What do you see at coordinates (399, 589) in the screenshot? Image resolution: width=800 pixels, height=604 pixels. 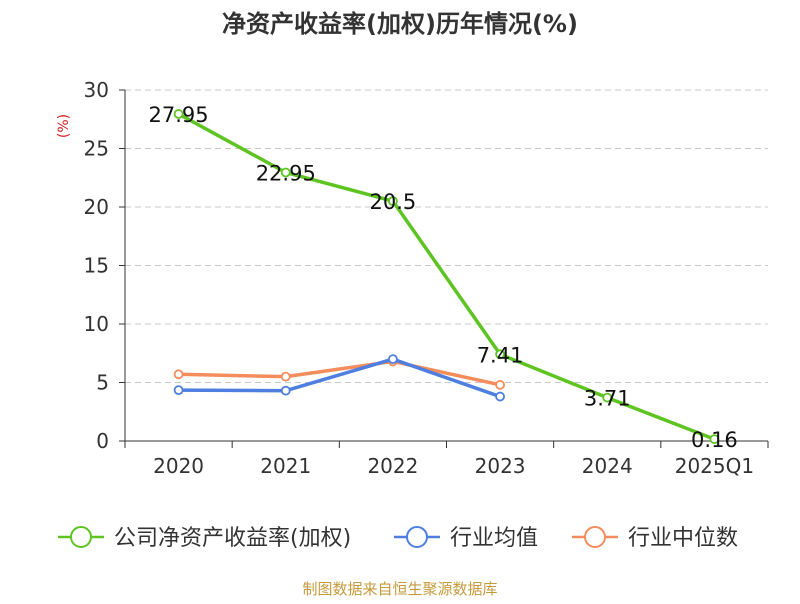 I see `source-note: 制图数据来自恒生聚源数据库` at bounding box center [399, 589].